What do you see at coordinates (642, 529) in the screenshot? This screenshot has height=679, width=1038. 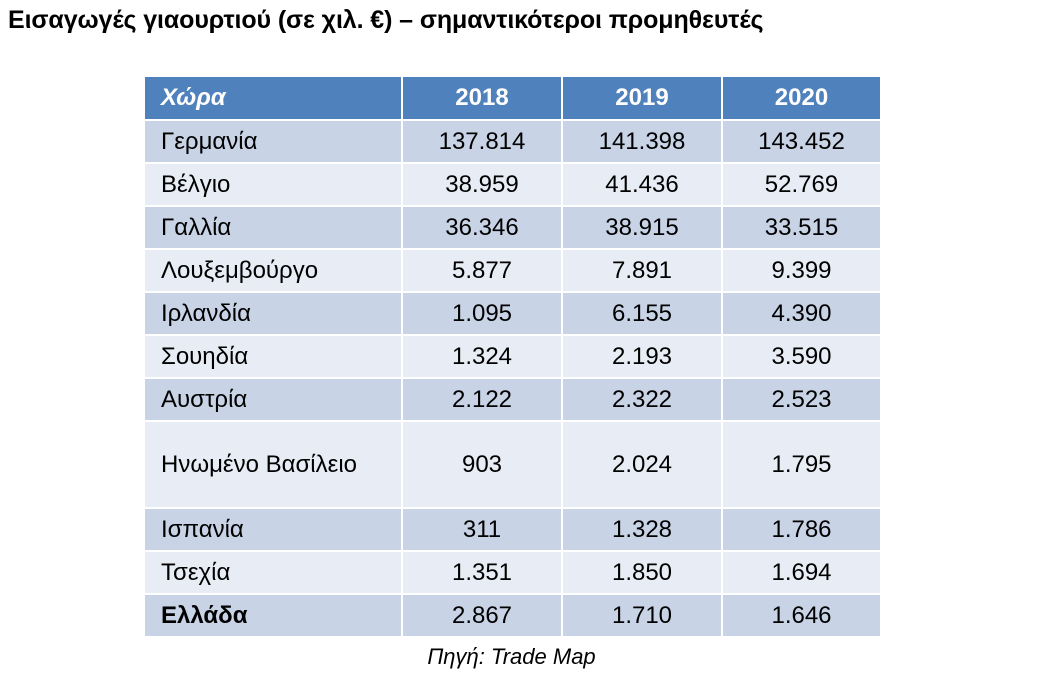 I see `value-cell-2019: 1.328` at bounding box center [642, 529].